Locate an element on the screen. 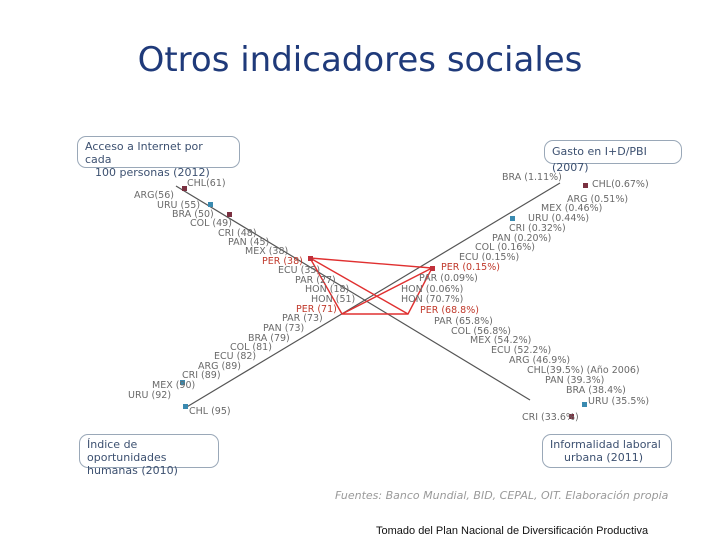 The image size is (720, 540). label-inf-6: ARG (46.9%) is located at coordinates (539, 360).